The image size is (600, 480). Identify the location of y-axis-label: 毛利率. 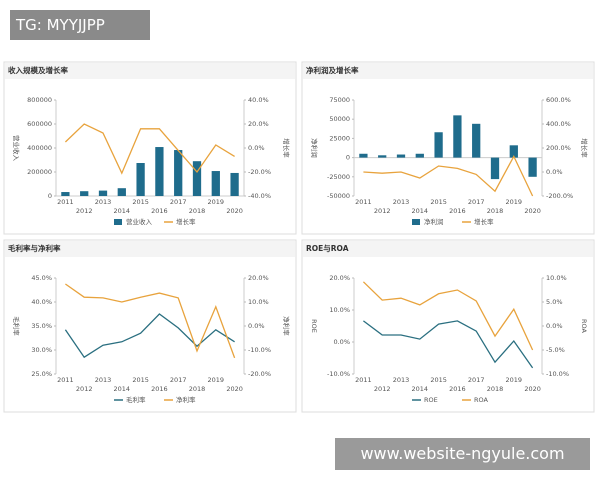
(16, 326).